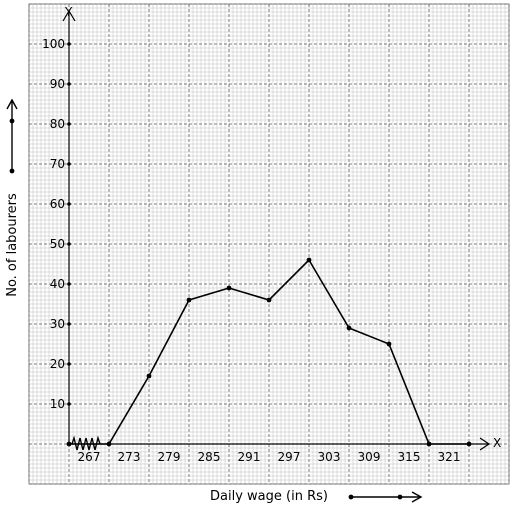 Image resolution: width=514 pixels, height=514 pixels. What do you see at coordinates (57, 124) in the screenshot?
I see `y-tick-label: 80` at bounding box center [57, 124].